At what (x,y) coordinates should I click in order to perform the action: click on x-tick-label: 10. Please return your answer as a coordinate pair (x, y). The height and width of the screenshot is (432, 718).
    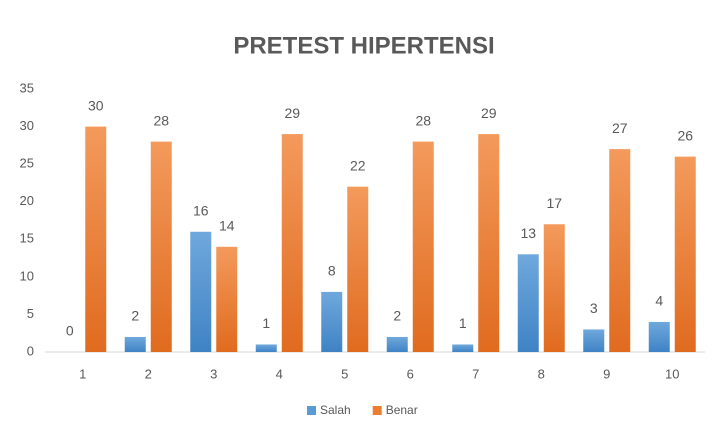
    Looking at the image, I should click on (672, 373).